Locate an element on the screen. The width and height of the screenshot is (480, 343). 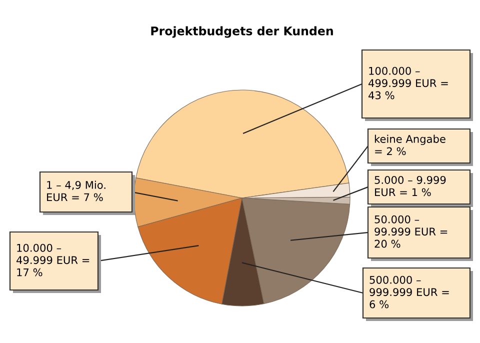
data-label: 43 % is located at coordinates (381, 95).